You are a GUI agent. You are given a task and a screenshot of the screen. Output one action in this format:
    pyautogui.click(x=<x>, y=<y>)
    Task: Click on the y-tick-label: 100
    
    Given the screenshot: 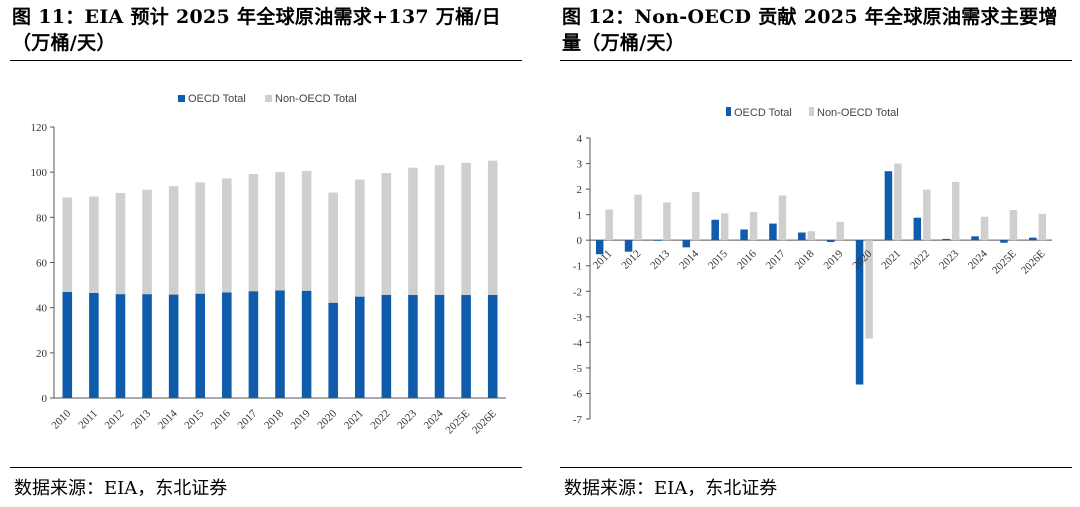 What is the action you would take?
    pyautogui.click(x=39, y=173)
    